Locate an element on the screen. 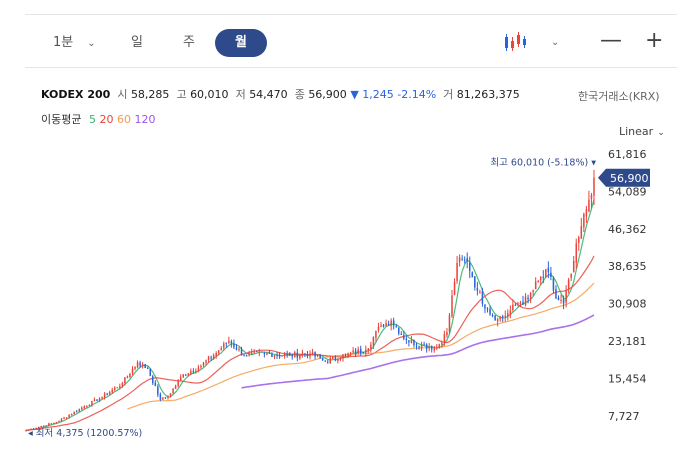 This screenshot has height=456, width=698. period-tab-day: 일 is located at coordinates (137, 42).